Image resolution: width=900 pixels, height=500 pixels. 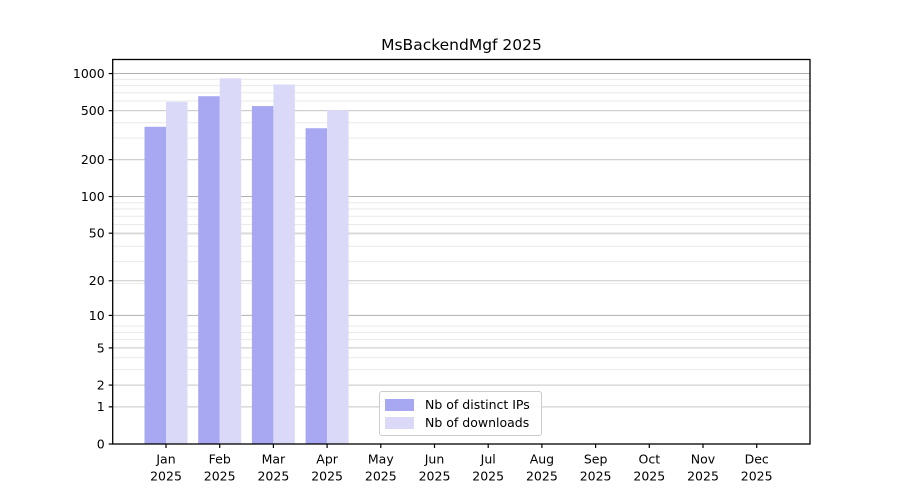 What do you see at coordinates (477, 422) in the screenshot?
I see `legend-label-downloads: Nb of downloads` at bounding box center [477, 422].